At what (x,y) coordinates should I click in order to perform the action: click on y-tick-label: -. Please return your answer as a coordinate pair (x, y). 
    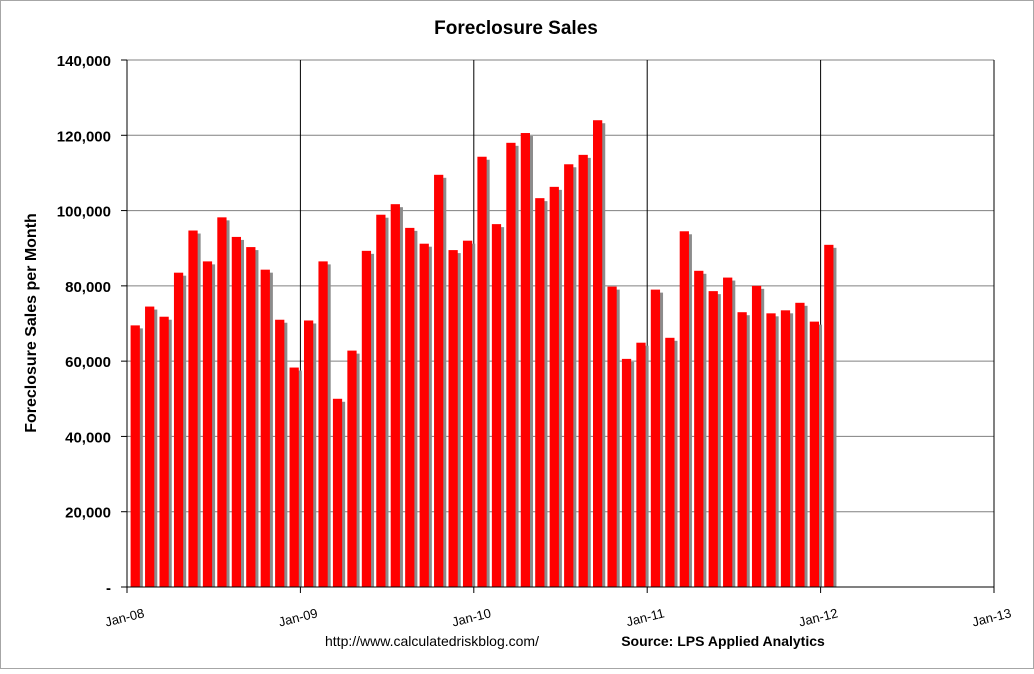
    Looking at the image, I should click on (108, 588).